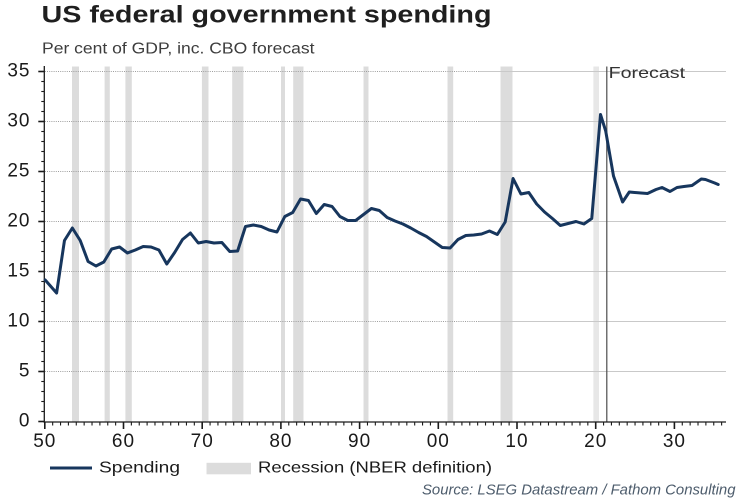 Image resolution: width=750 pixels, height=500 pixels. What do you see at coordinates (178, 49) in the screenshot?
I see `svg-text:Per cent of GDP, inc. CBO fore: Per cent of GDP, inc. CBO forecast` at bounding box center [178, 49].